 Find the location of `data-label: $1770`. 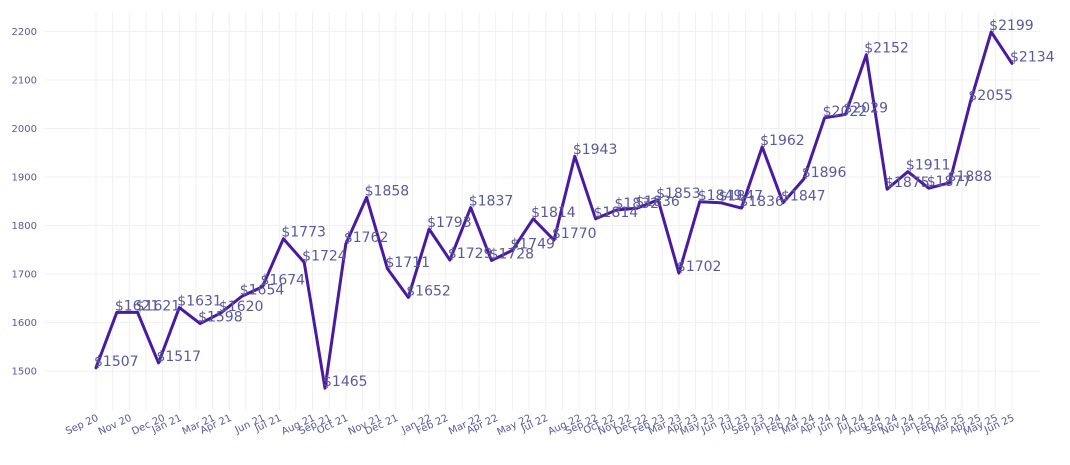

data-label: $1770 is located at coordinates (574, 234).